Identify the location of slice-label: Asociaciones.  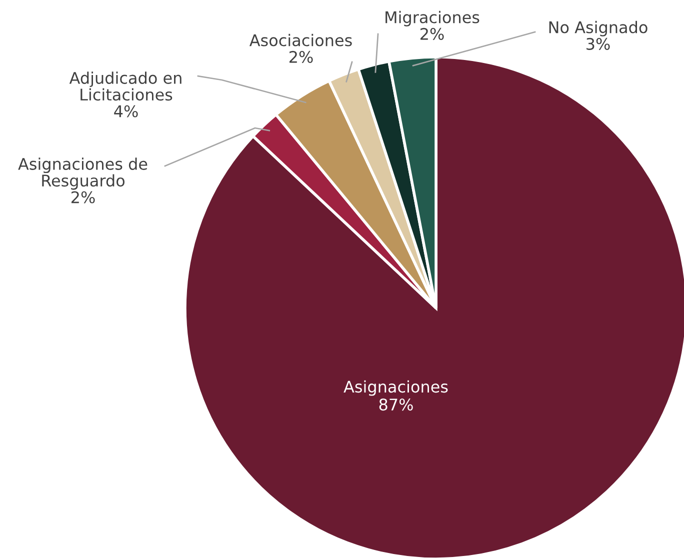
(300, 40).